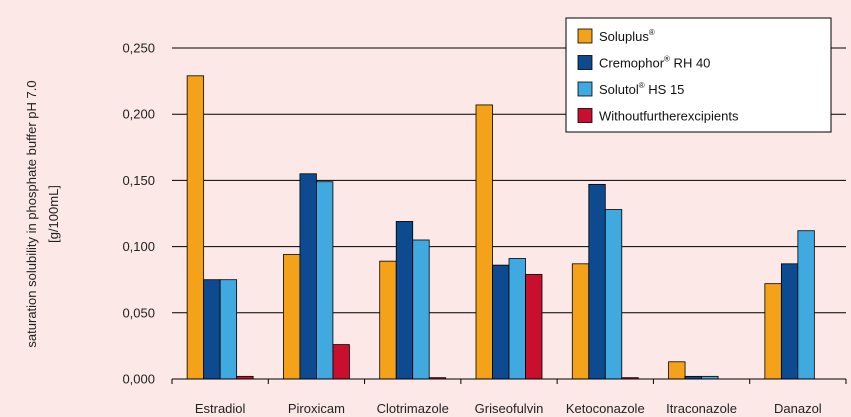 The width and height of the screenshot is (851, 417). Describe the element at coordinates (138, 114) in the screenshot. I see `y-tick-label: 0,200` at that location.